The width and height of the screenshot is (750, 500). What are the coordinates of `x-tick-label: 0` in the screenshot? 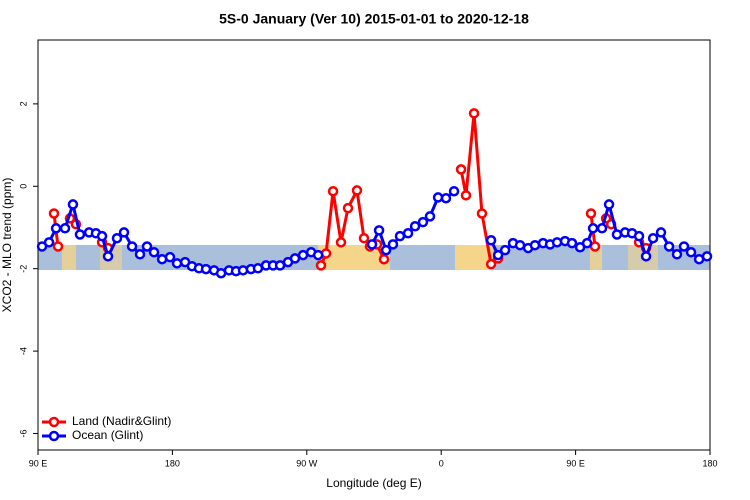 It's located at (441, 463).